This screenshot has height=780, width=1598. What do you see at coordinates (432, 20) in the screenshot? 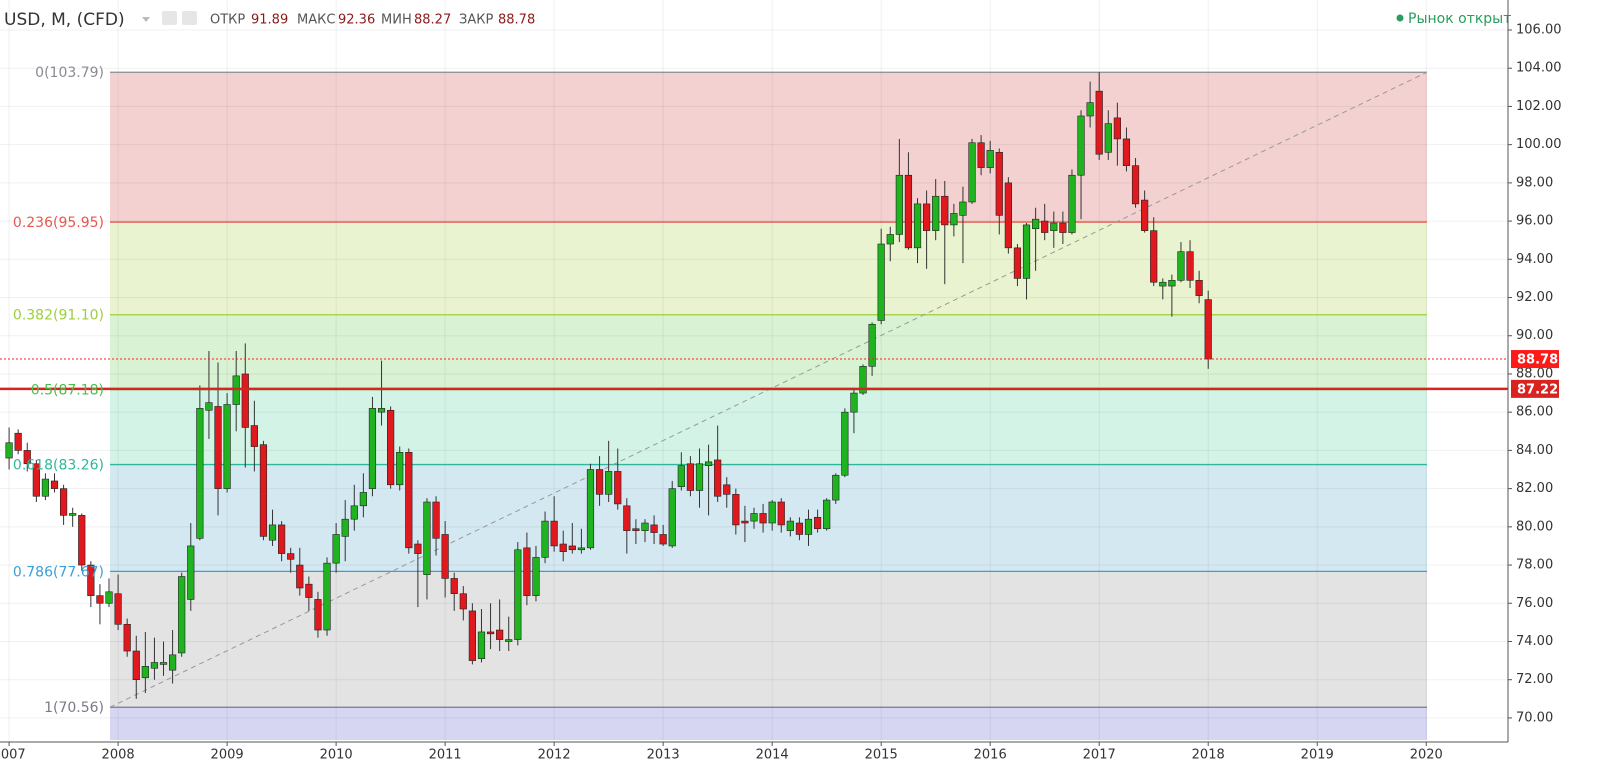
I see `low-value: 88.27` at bounding box center [432, 20].